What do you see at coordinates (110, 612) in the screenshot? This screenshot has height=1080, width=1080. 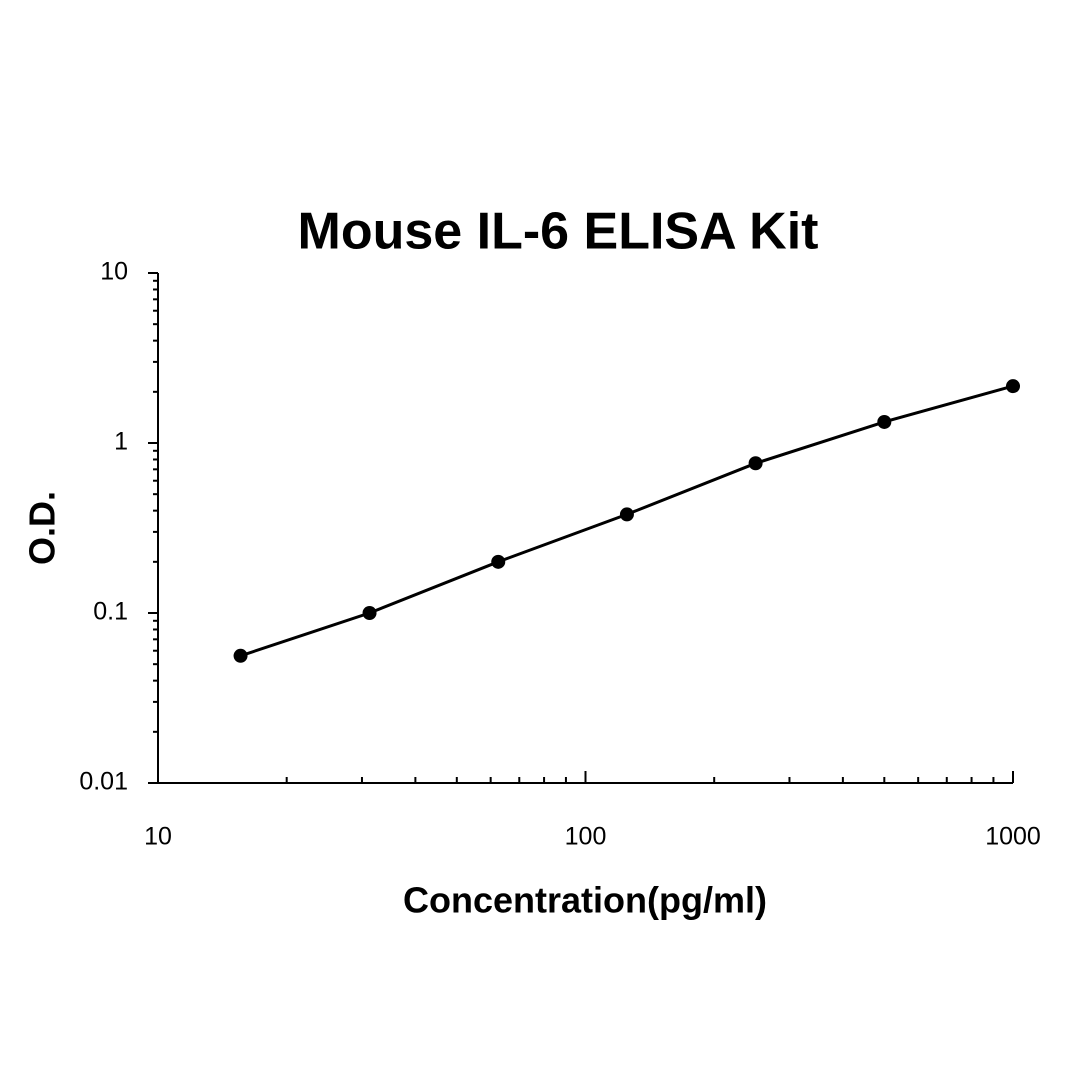 I see `y-tick-label: 0.1` at bounding box center [110, 612].